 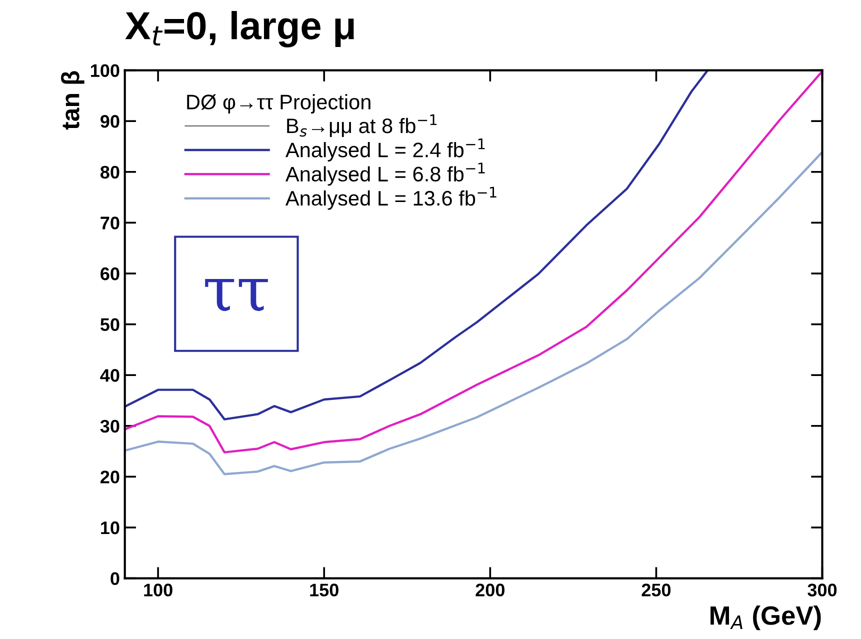 What do you see at coordinates (110, 223) in the screenshot?
I see `y-tick-label: 70` at bounding box center [110, 223].